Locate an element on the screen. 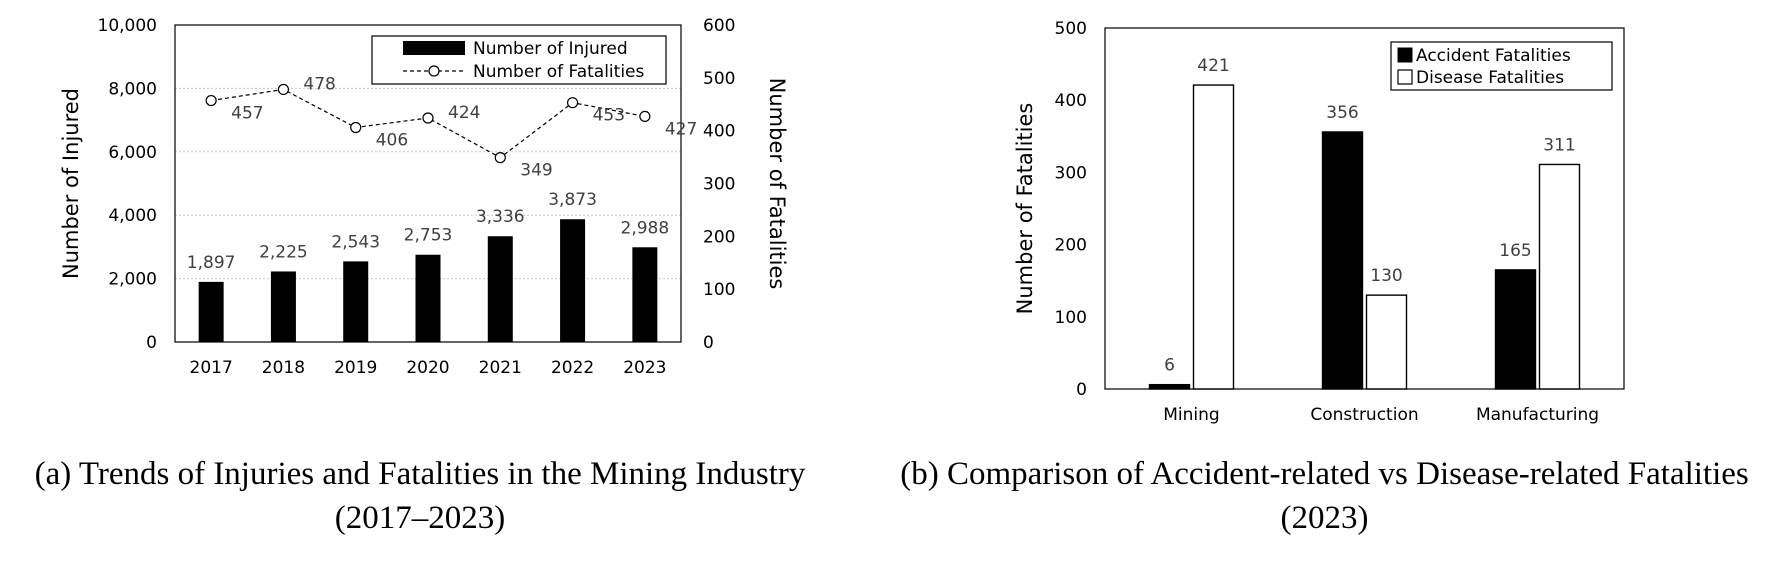 This screenshot has height=562, width=1779. caption-b-line2: (2023) is located at coordinates (1324, 518).